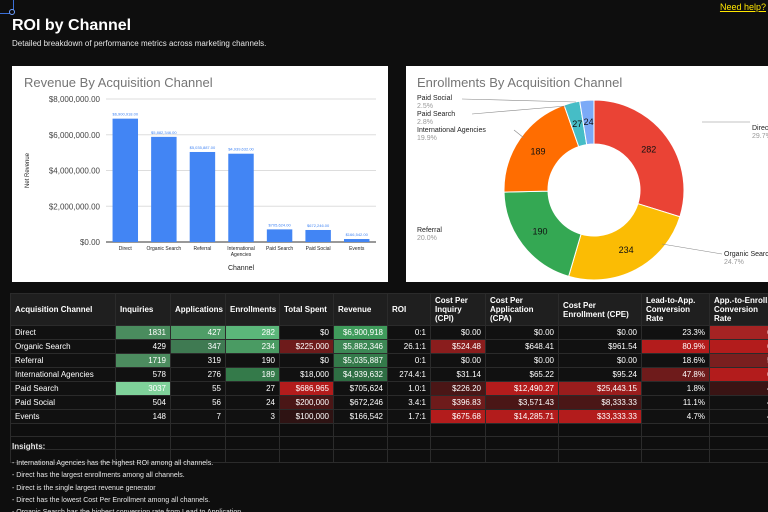  Describe the element at coordinates (306, 388) in the screenshot. I see `metric-cell: $686,965` at that location.